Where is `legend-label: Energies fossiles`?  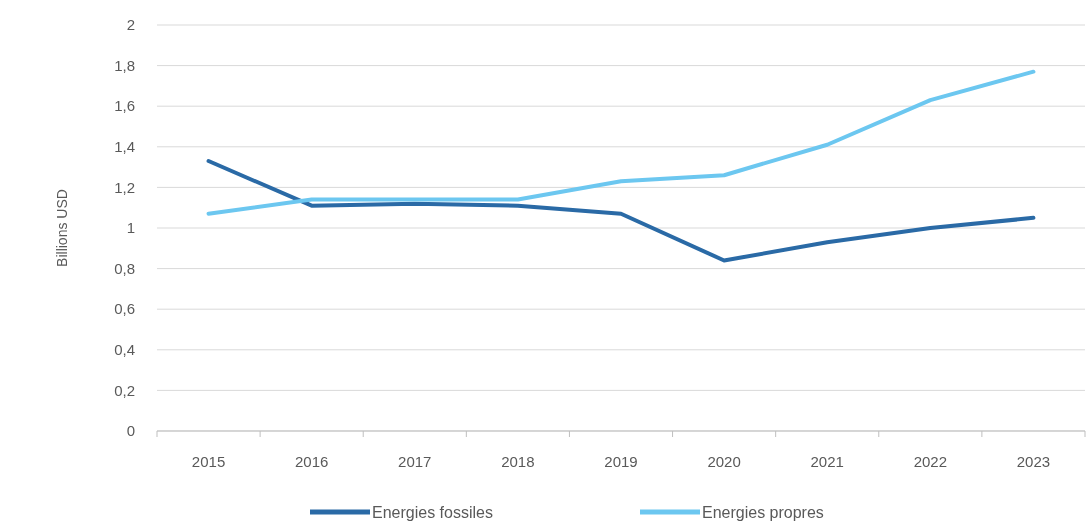
legend-label: Energies fossiles is located at coordinates (432, 512).